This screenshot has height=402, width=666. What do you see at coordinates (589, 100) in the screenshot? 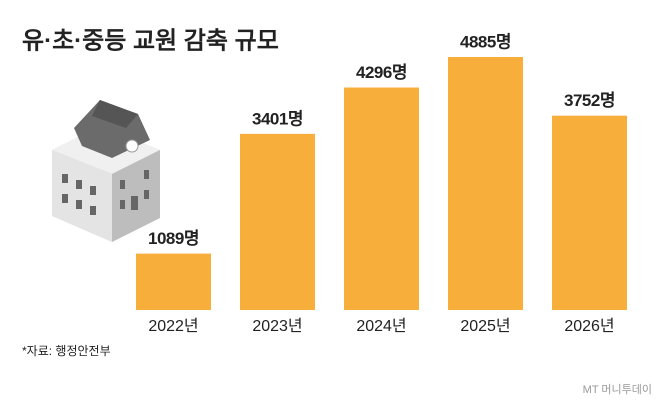
I see `value-label: 3752명` at bounding box center [589, 100].